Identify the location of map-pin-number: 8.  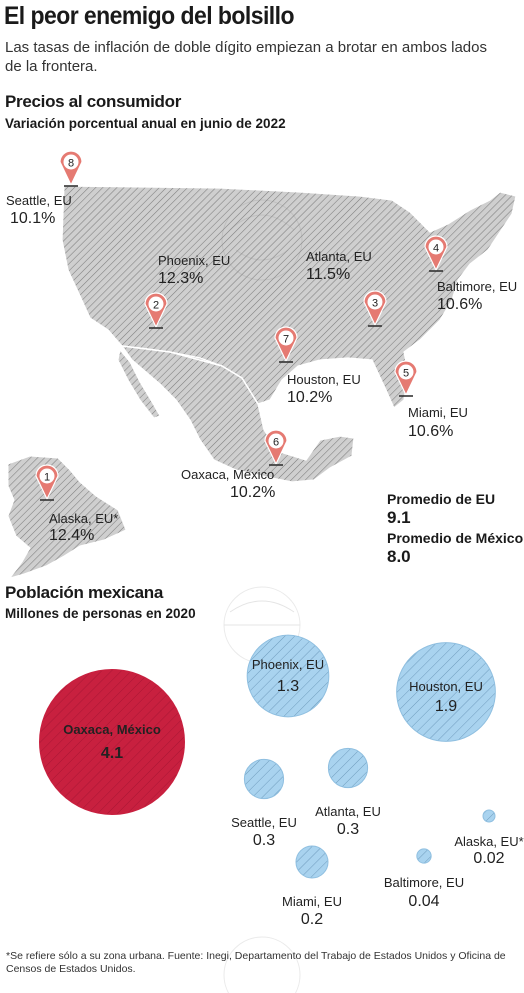
(71, 164).